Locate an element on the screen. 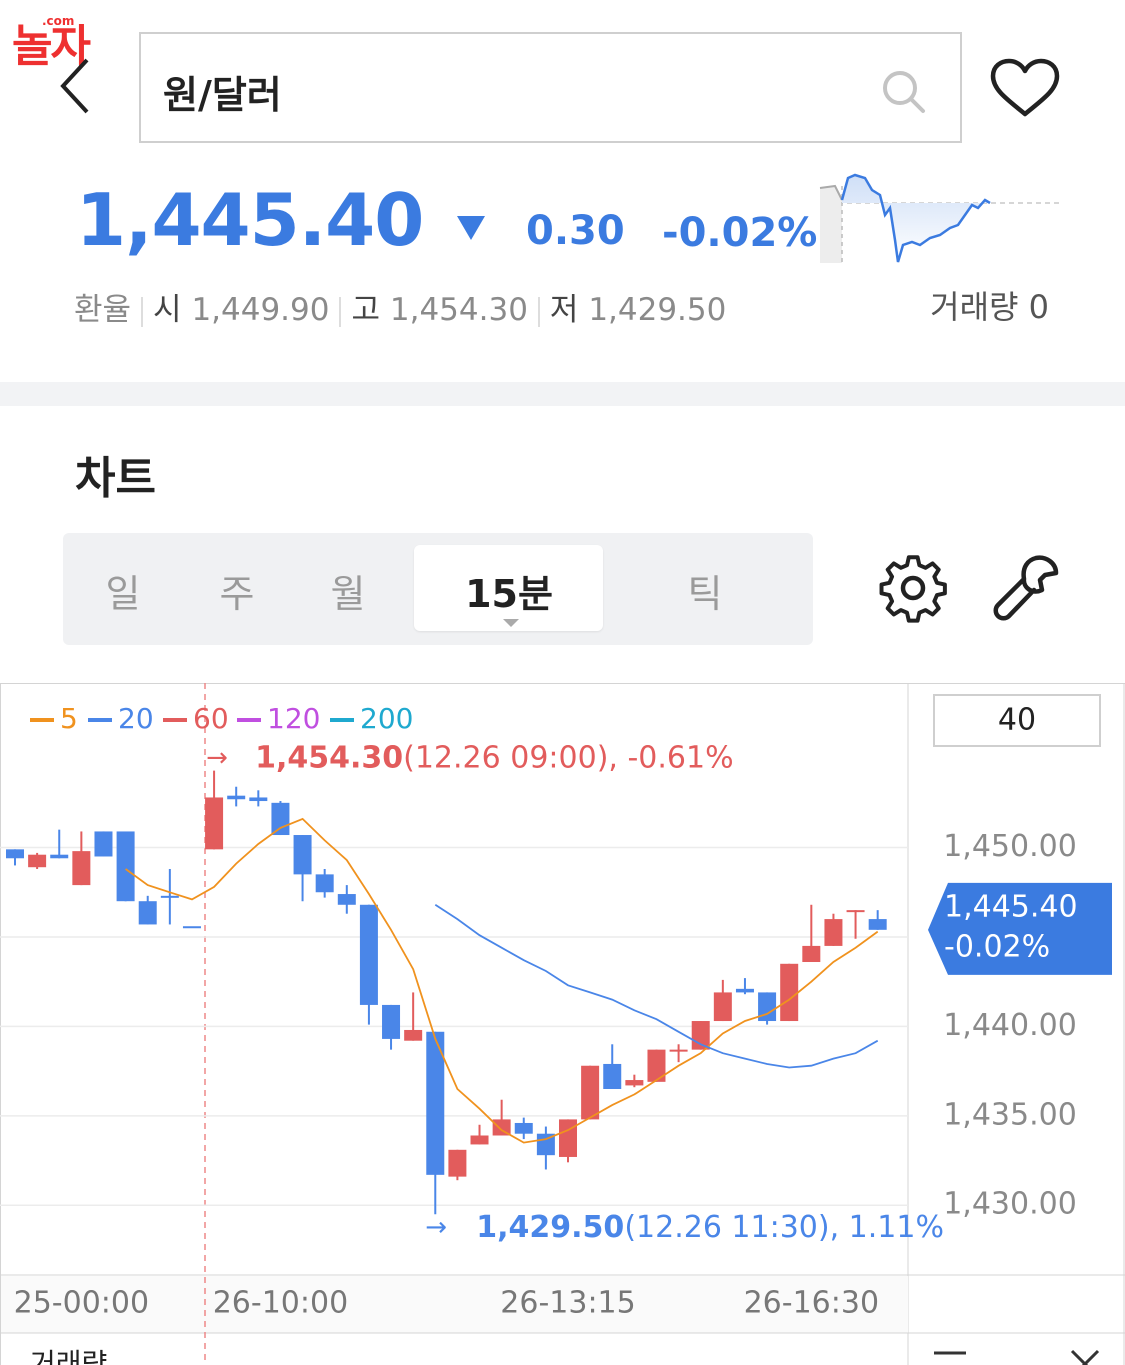 The width and height of the screenshot is (1125, 1365). sparkline is located at coordinates (939, 219).